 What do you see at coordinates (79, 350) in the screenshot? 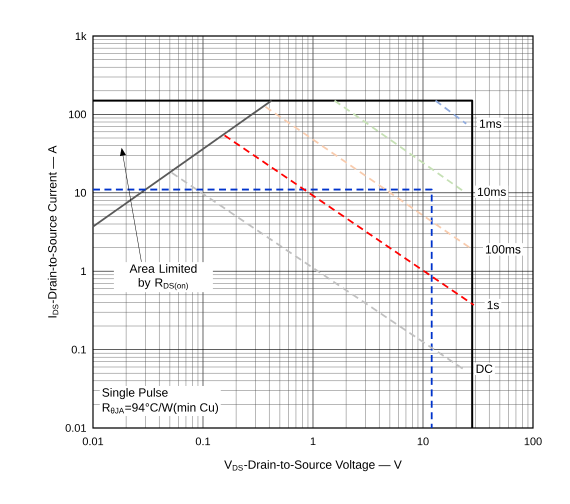
I see `y-tick-label: 0.1` at bounding box center [79, 350].